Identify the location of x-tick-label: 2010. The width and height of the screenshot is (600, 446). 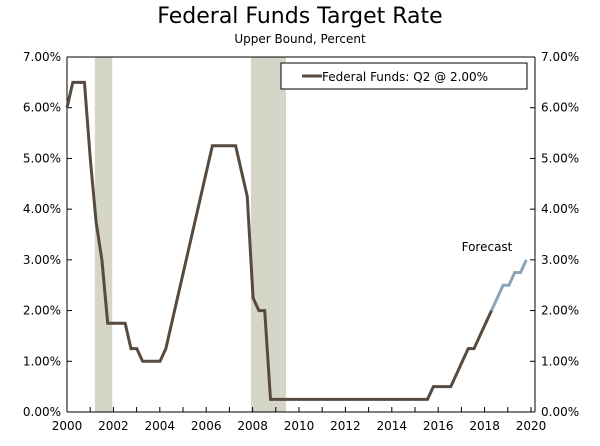
(299, 426).